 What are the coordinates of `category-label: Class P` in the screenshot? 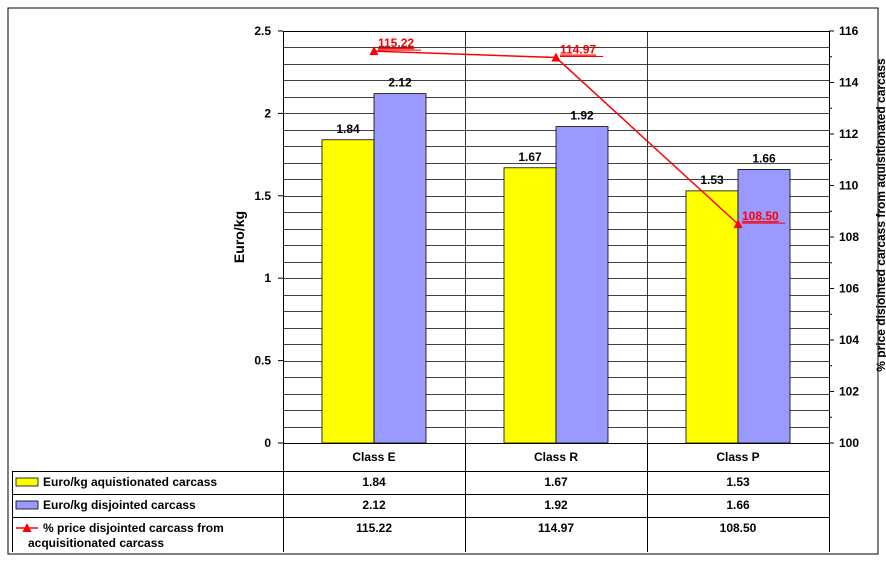 It's located at (737, 457).